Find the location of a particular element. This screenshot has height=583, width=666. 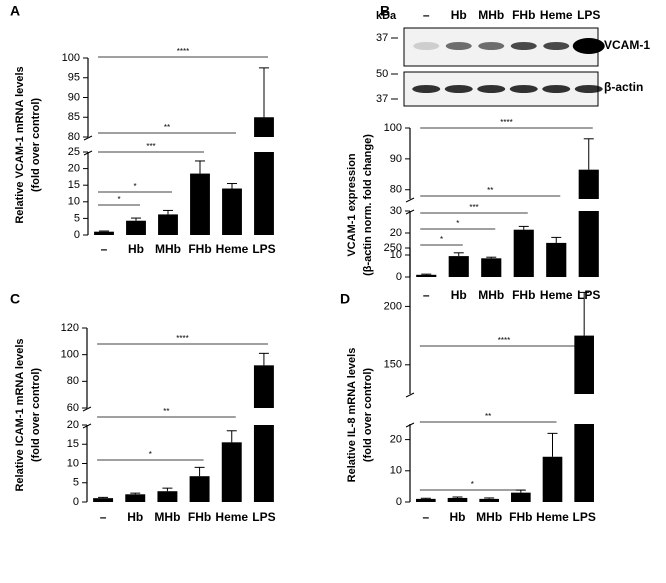

panel-title: D is located at coordinates (345, 299).